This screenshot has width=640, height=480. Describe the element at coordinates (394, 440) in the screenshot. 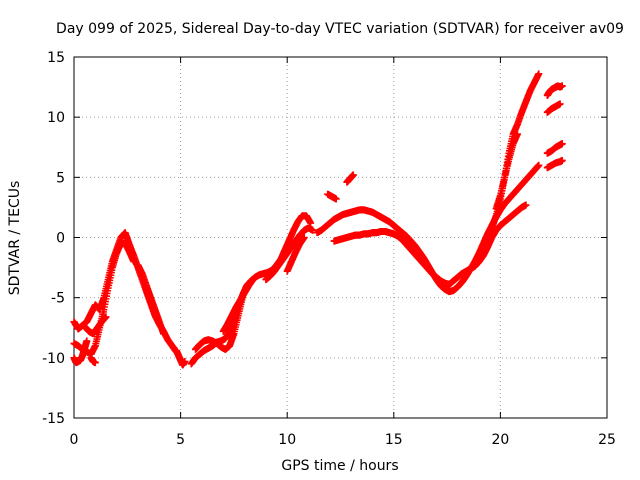

I see `x-tick-label: 15` at that location.